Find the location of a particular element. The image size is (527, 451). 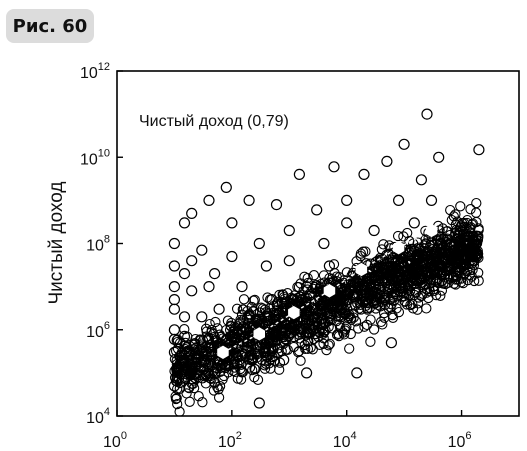

y-tick-label: 1012 is located at coordinates (95, 71).